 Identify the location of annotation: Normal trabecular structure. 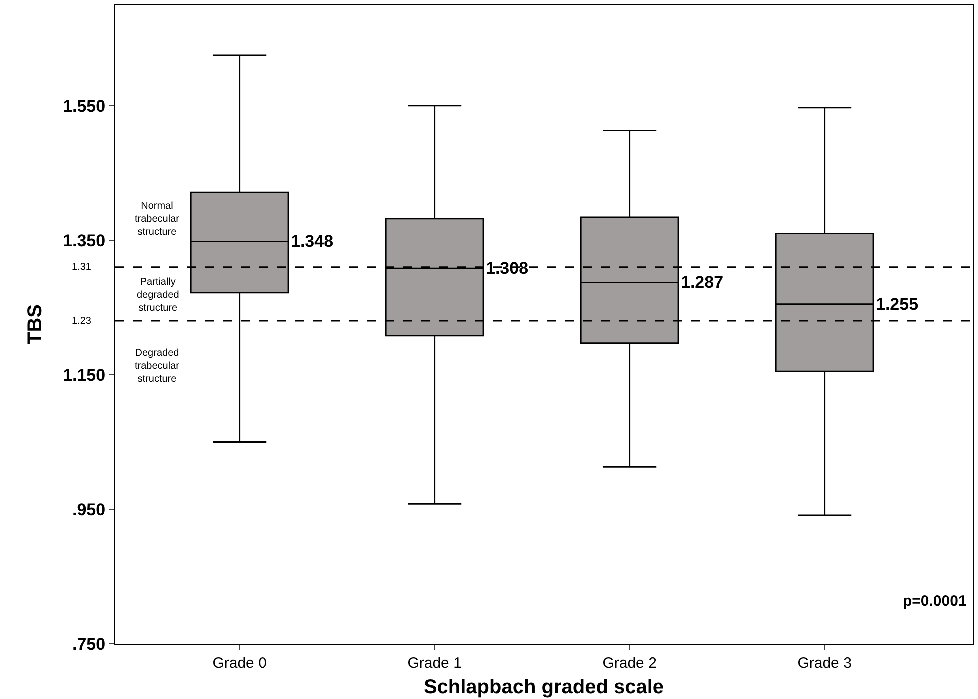
(157, 219).